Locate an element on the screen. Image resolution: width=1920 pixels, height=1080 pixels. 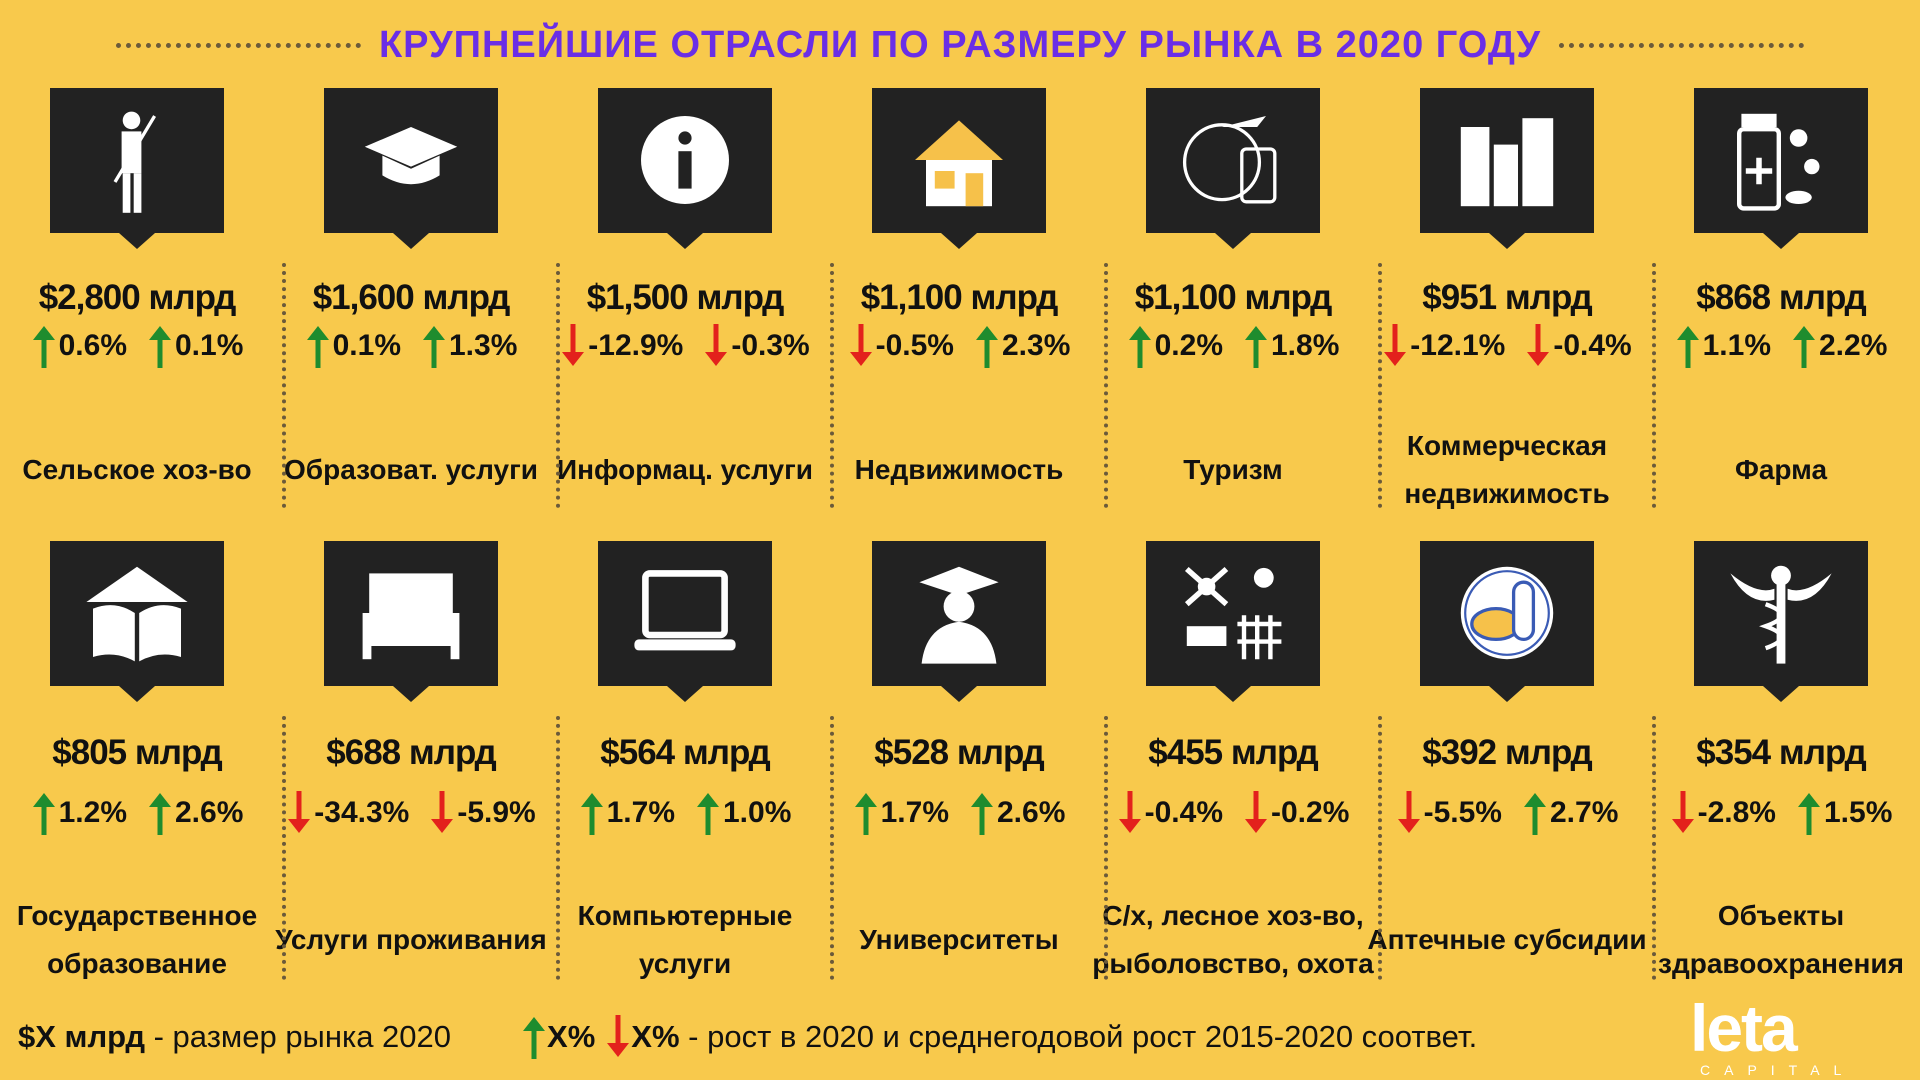
growth-cagr: -0.4% is located at coordinates (1592, 345).